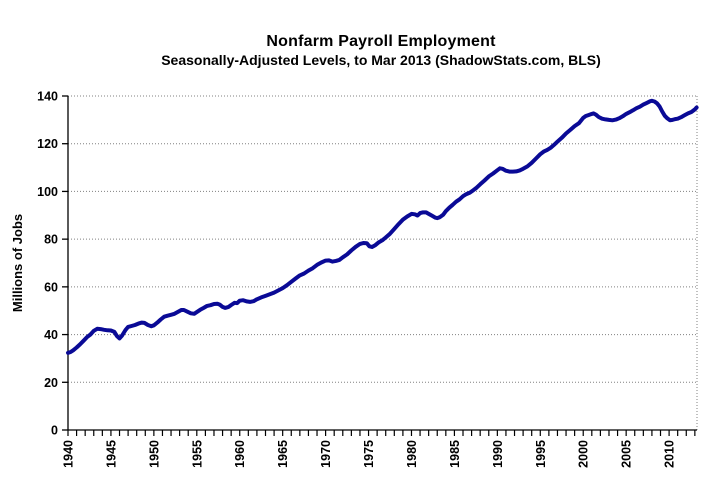  Describe the element at coordinates (498, 454) in the screenshot. I see `x-tick-label-1990: 1990` at that location.